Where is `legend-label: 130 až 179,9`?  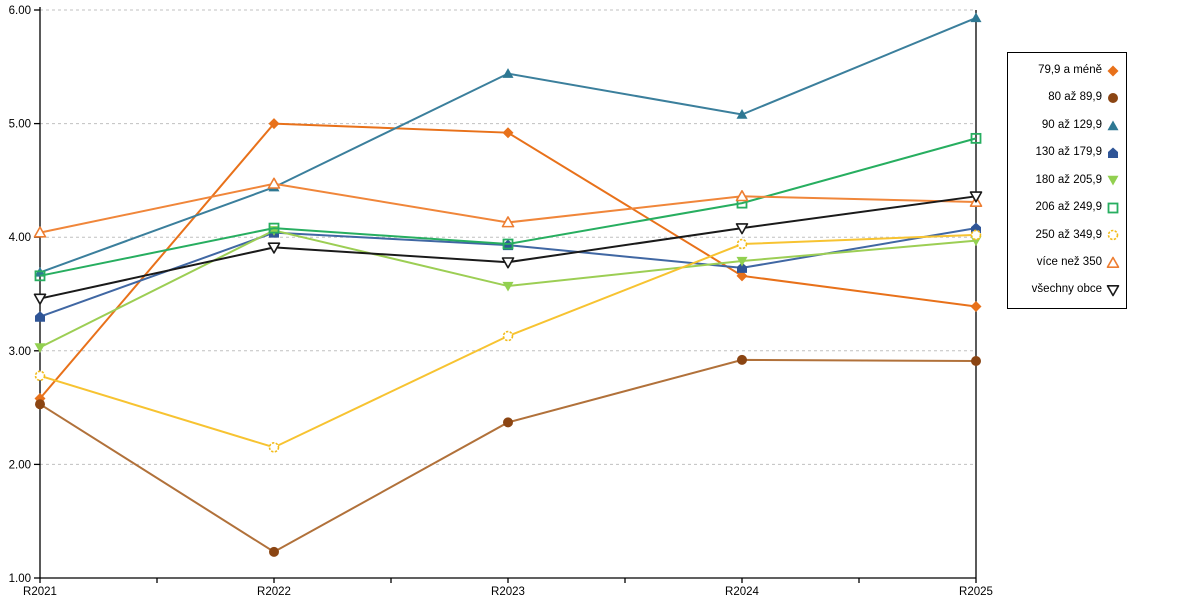 legend-label: 130 až 179,9 is located at coordinates (1068, 152).